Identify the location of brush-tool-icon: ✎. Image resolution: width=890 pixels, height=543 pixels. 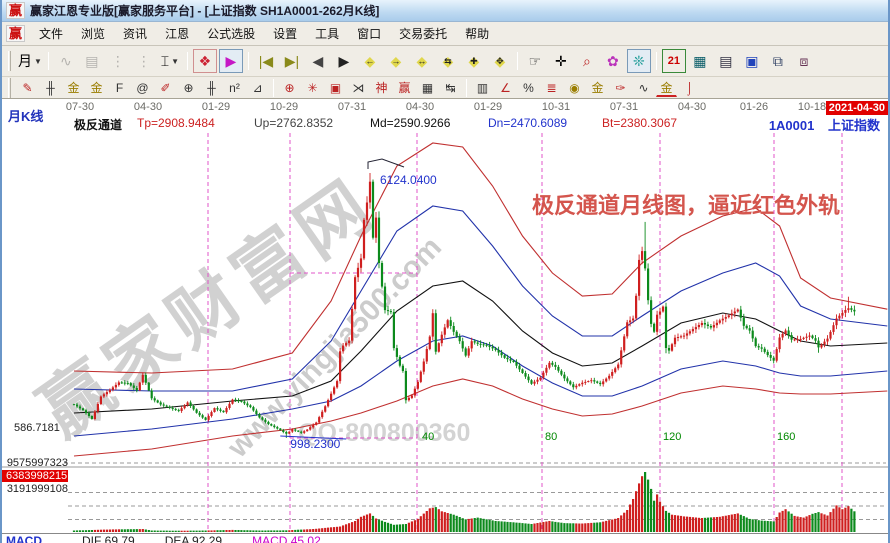
(27, 87).